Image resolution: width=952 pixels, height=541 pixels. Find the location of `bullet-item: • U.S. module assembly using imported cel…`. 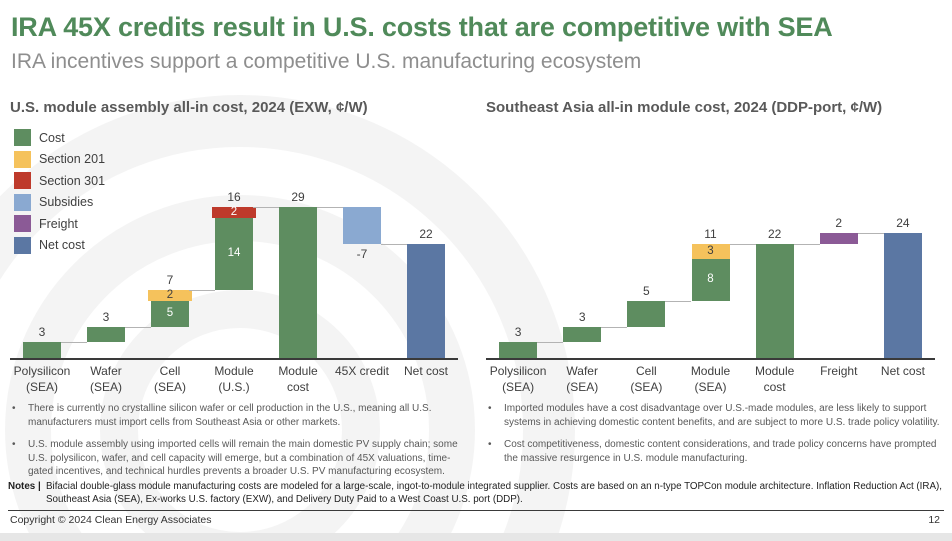

bullet-item: • U.S. module assembly using imported cel… is located at coordinates (241, 458).